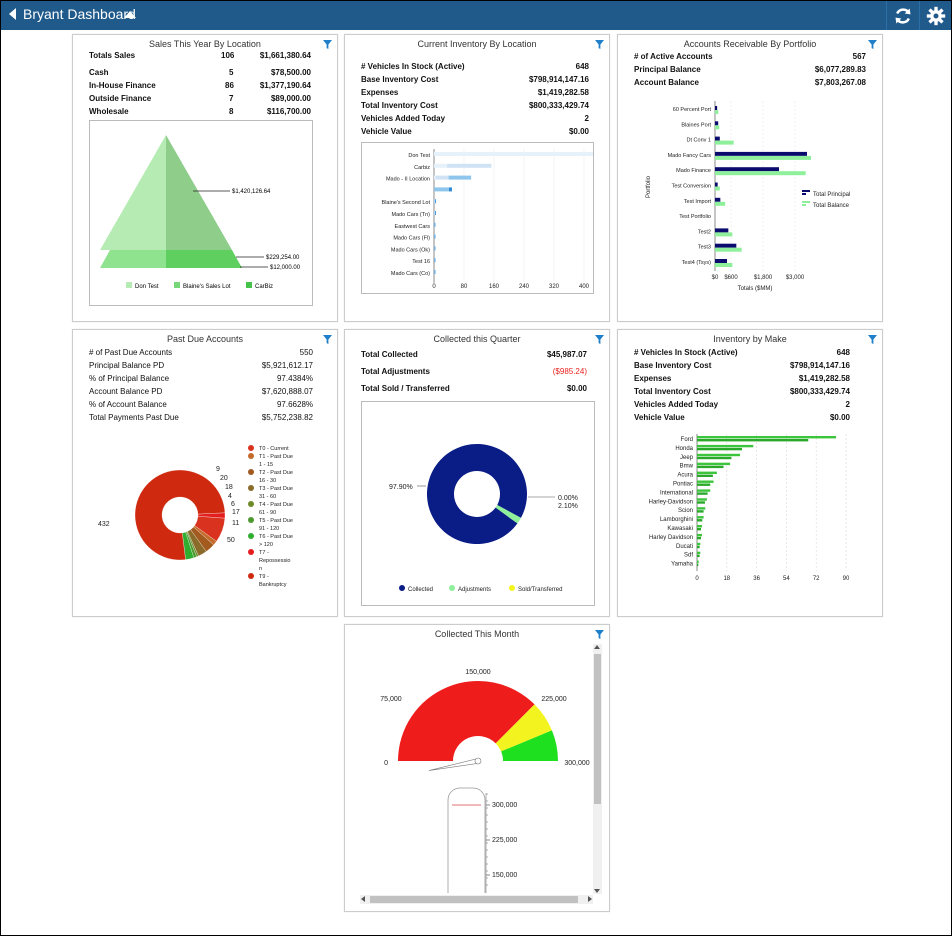  I want to click on vertical-scrollbar, so click(597, 769).